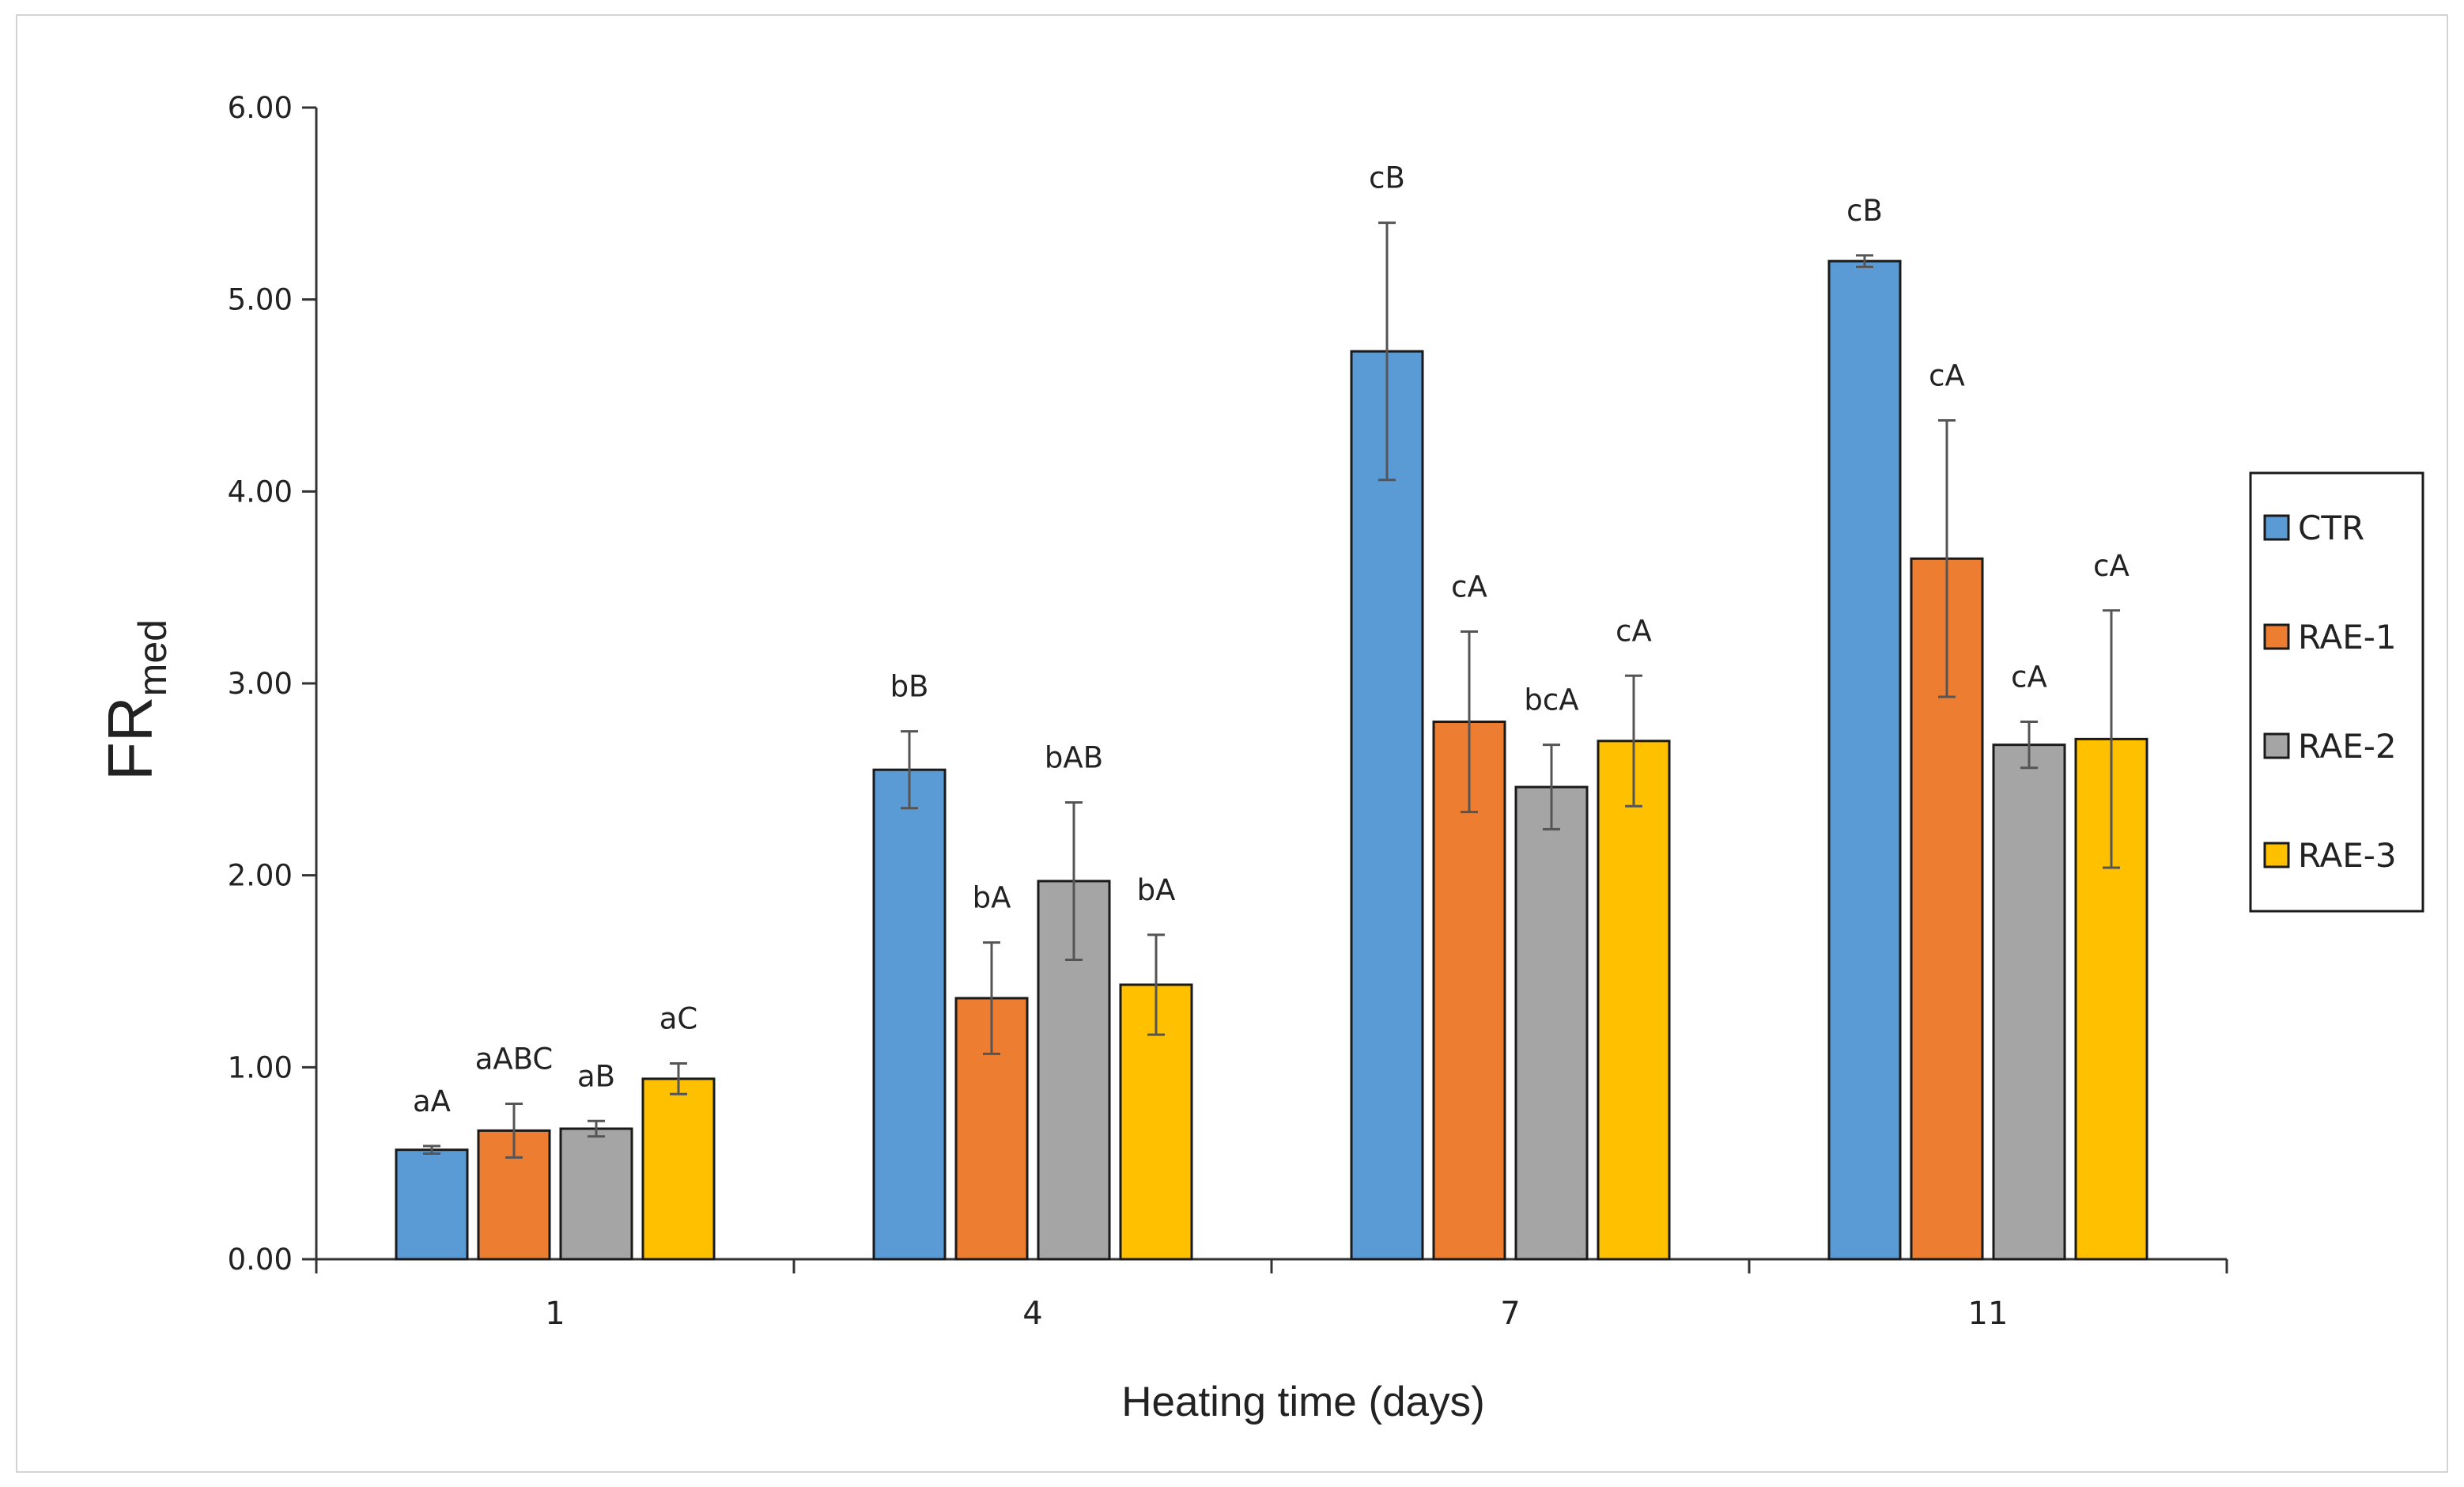 The image size is (2464, 1487). Describe the element at coordinates (596, 1076) in the screenshot. I see `significance-label: aB` at that location.